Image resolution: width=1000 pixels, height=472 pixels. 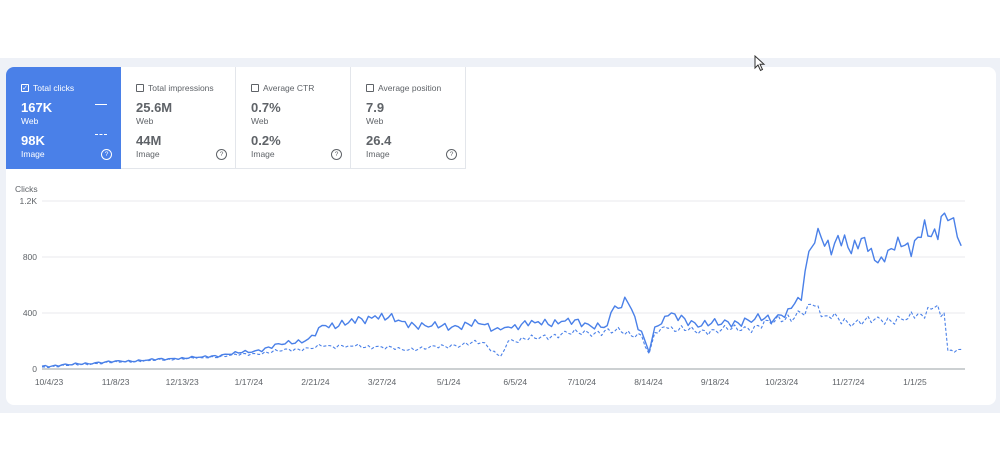 What do you see at coordinates (382, 382) in the screenshot?
I see `x-tick-label: 3/27/24` at bounding box center [382, 382].